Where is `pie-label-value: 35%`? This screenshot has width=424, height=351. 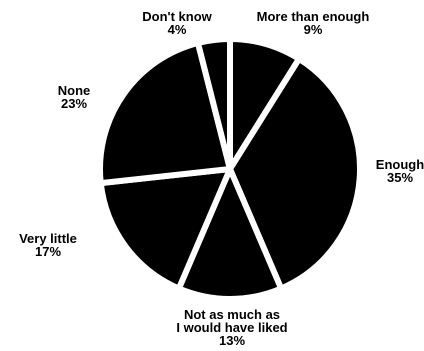 pie-label-value: 35% is located at coordinates (400, 177).